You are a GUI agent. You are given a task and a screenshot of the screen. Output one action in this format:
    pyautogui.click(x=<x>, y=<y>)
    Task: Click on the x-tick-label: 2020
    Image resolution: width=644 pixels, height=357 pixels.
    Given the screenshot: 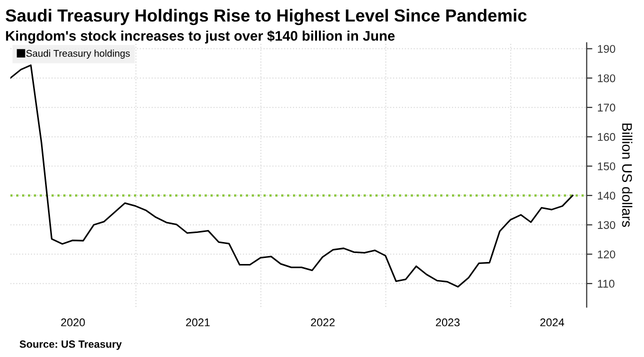 What is the action you would take?
    pyautogui.click(x=73, y=322)
    